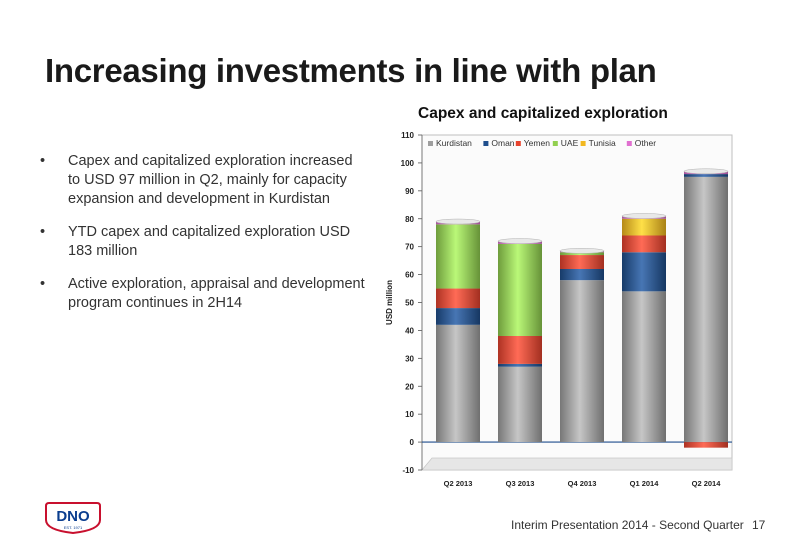 This screenshot has width=800, height=554. I want to click on plot-floor, so click(577, 464).